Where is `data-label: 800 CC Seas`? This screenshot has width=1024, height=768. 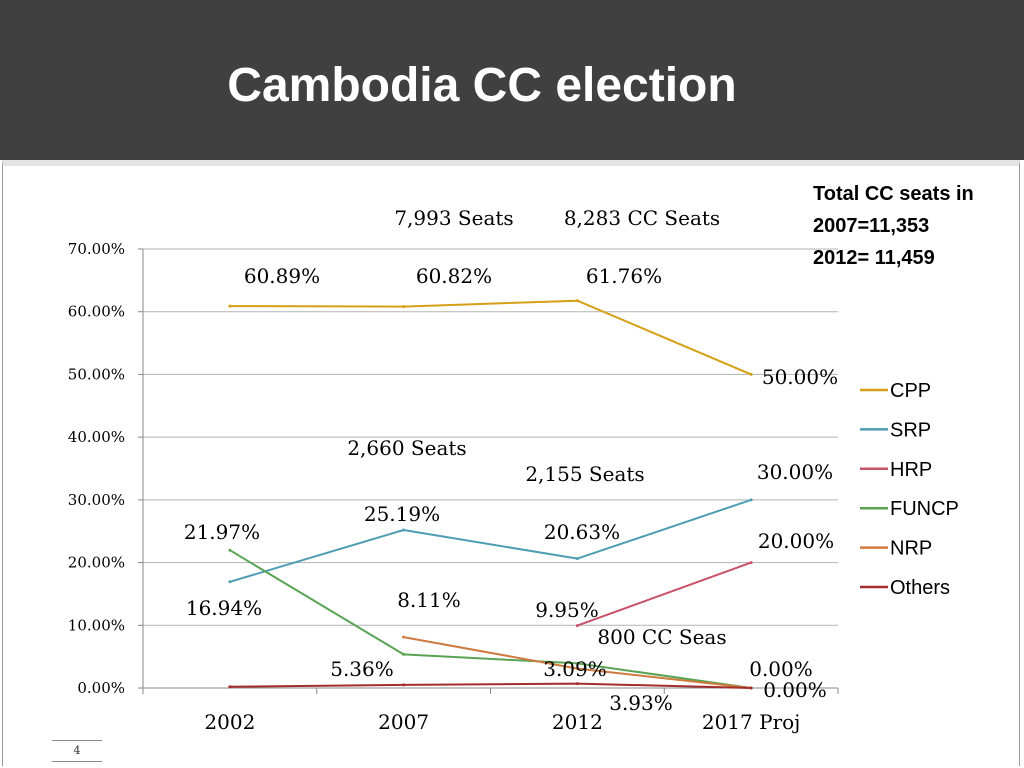
data-label: 800 CC Seas is located at coordinates (661, 637).